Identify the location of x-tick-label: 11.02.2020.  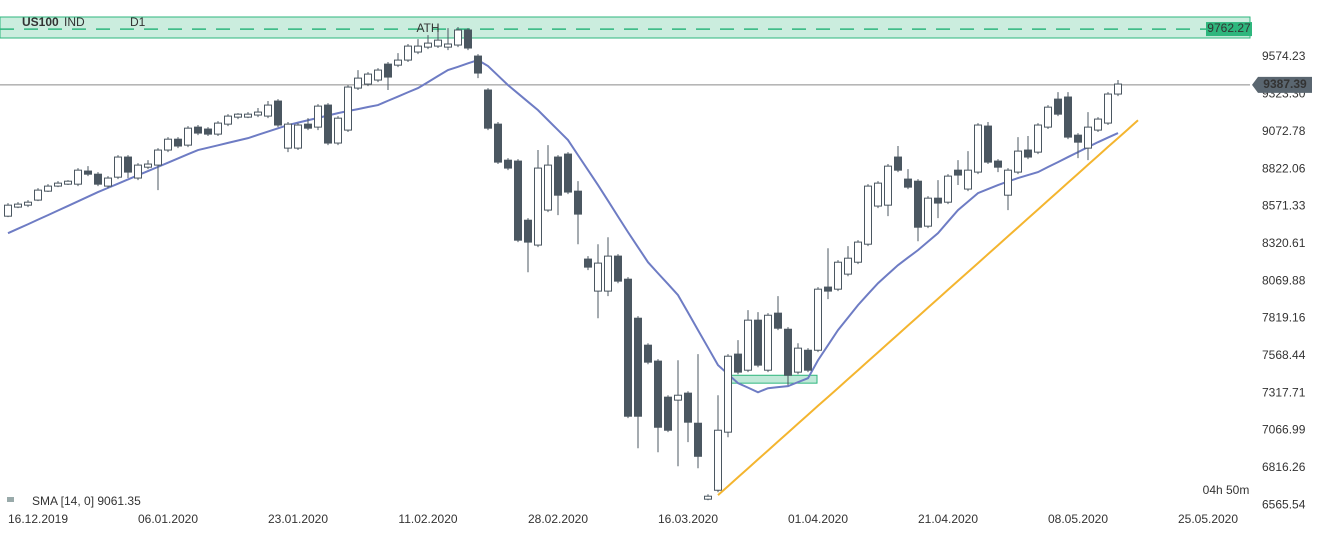
(427, 519).